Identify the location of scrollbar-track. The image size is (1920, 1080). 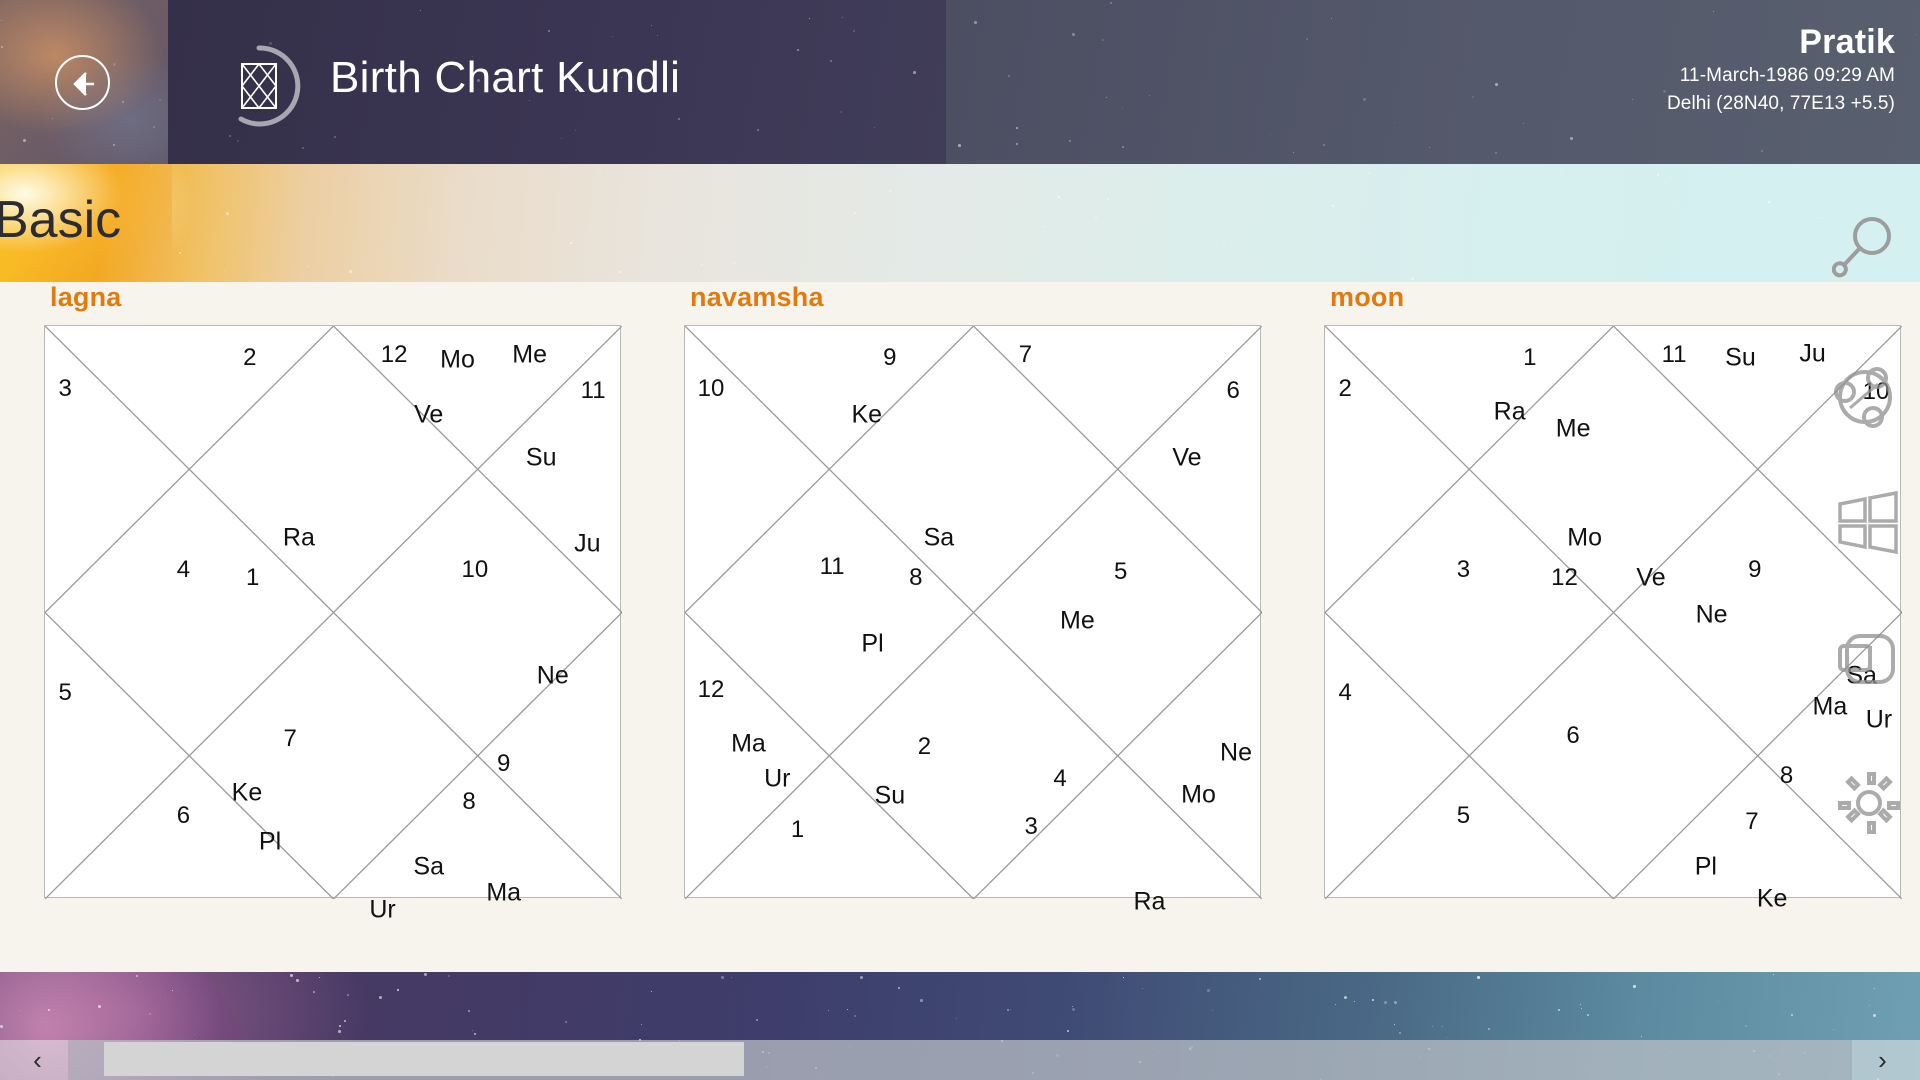
(960, 1060).